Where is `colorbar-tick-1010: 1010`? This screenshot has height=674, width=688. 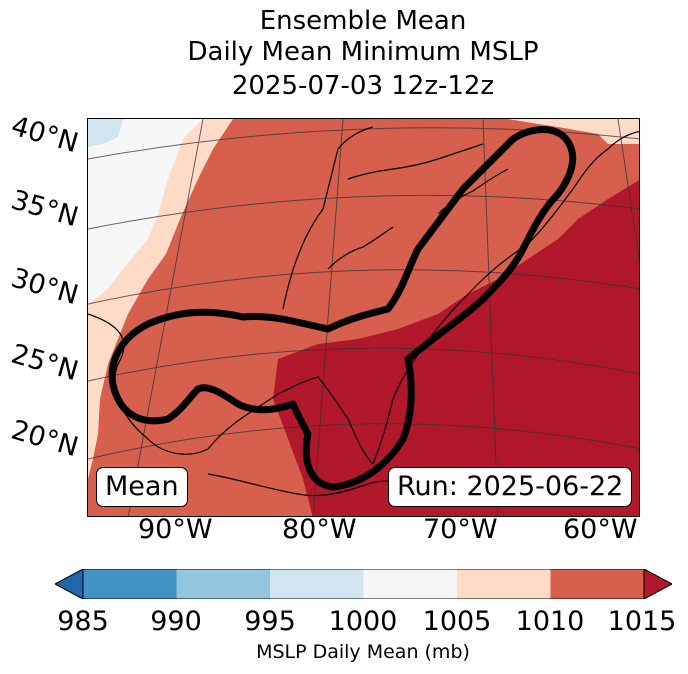 colorbar-tick-1010: 1010 is located at coordinates (550, 621).